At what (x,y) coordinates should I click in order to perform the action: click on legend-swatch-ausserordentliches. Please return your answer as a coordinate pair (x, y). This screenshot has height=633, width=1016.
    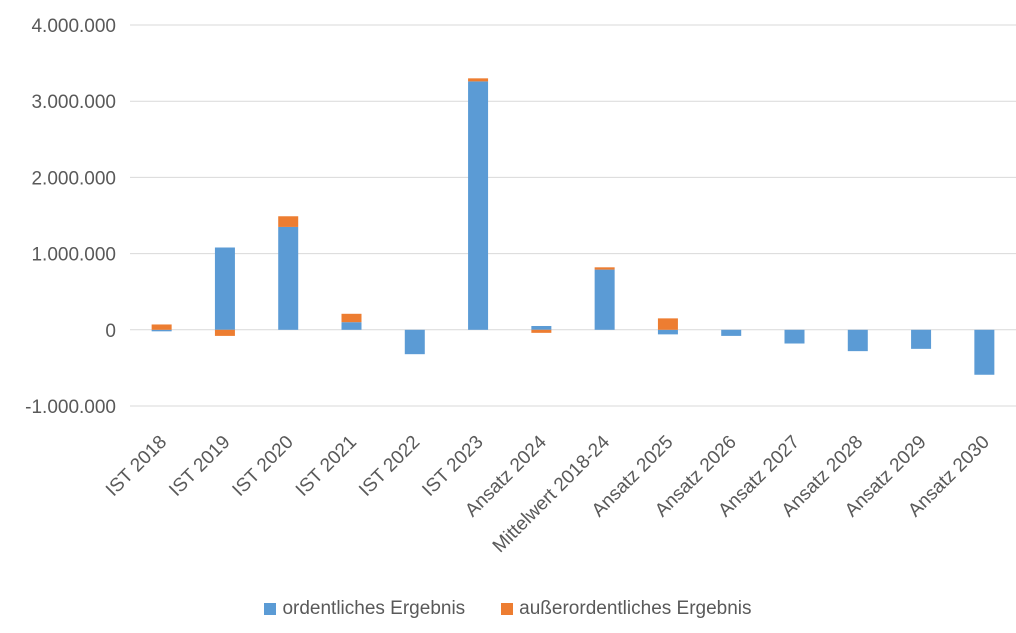
    Looking at the image, I should click on (507, 609).